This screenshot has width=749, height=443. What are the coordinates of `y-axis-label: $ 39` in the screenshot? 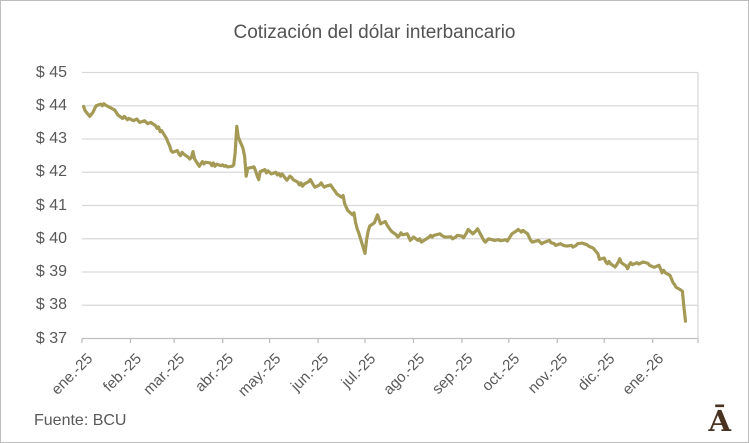 It's located at (51, 271).